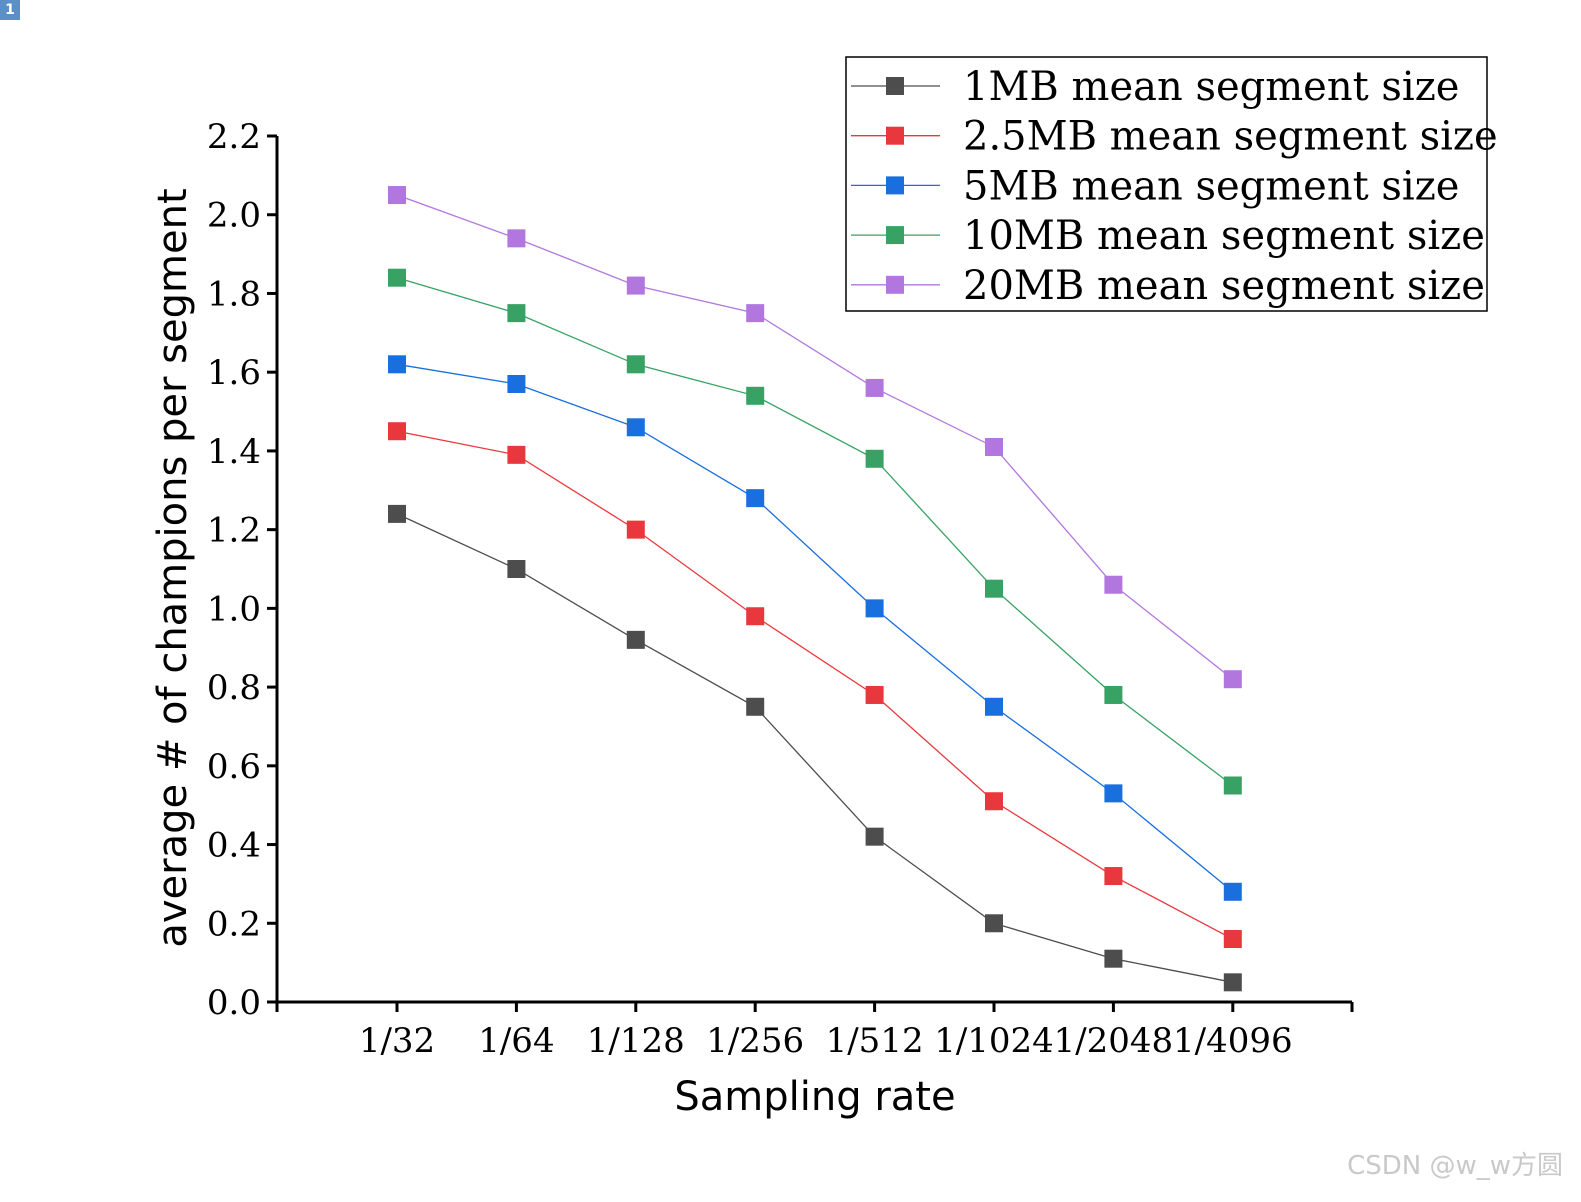  What do you see at coordinates (1114, 1041) in the screenshot?
I see `x-tick-label: 1/2048` at bounding box center [1114, 1041].